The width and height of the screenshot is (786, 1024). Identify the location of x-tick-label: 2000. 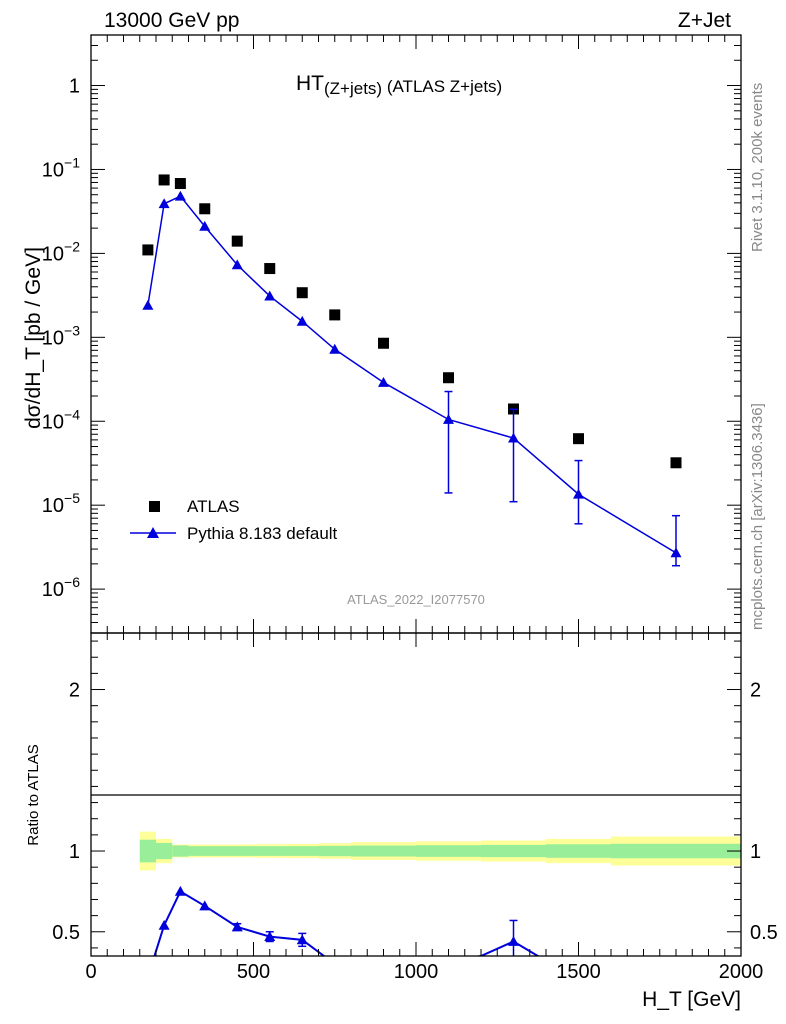
(741, 972).